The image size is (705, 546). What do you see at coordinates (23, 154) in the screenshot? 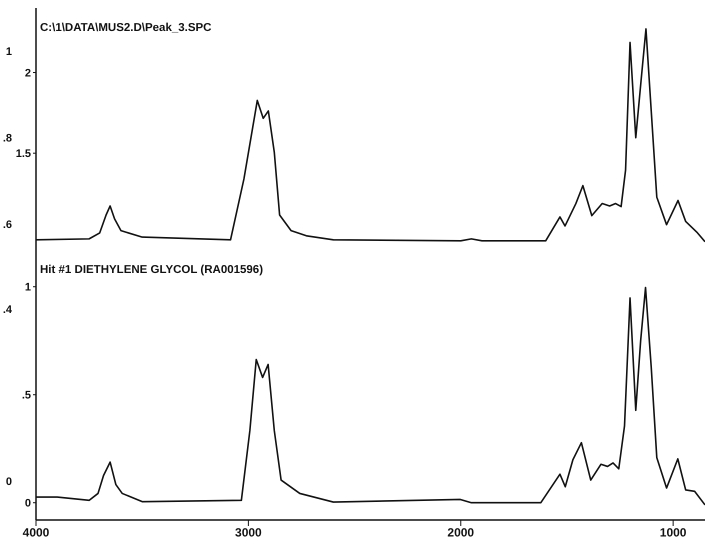
I see `y-tick-label: 1.5` at bounding box center [23, 154].